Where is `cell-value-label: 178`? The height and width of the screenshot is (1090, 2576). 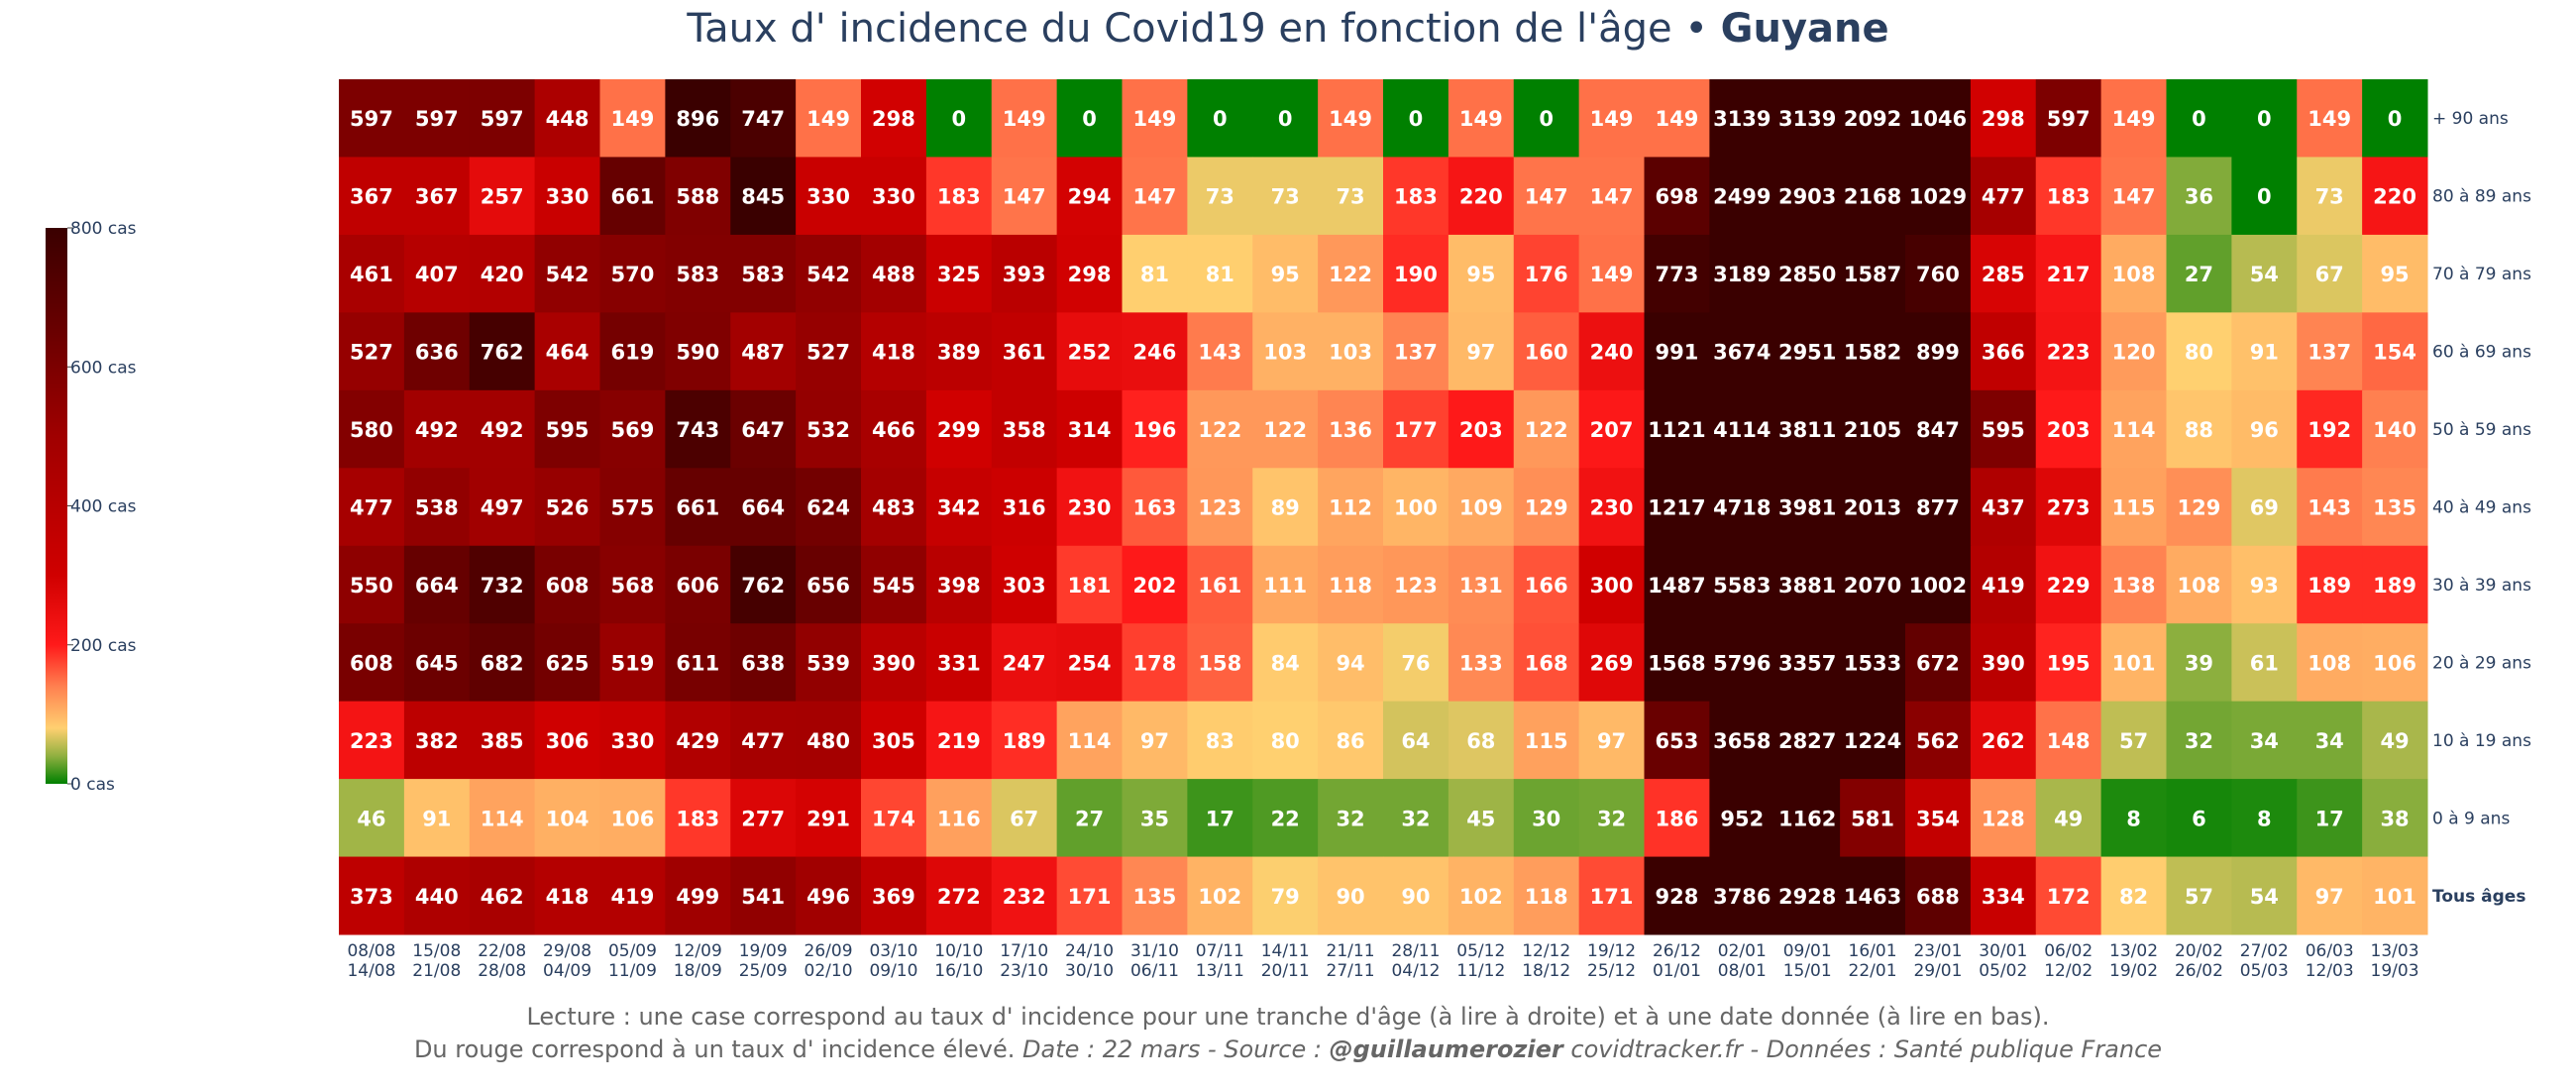 cell-value-label: 178 is located at coordinates (1155, 663).